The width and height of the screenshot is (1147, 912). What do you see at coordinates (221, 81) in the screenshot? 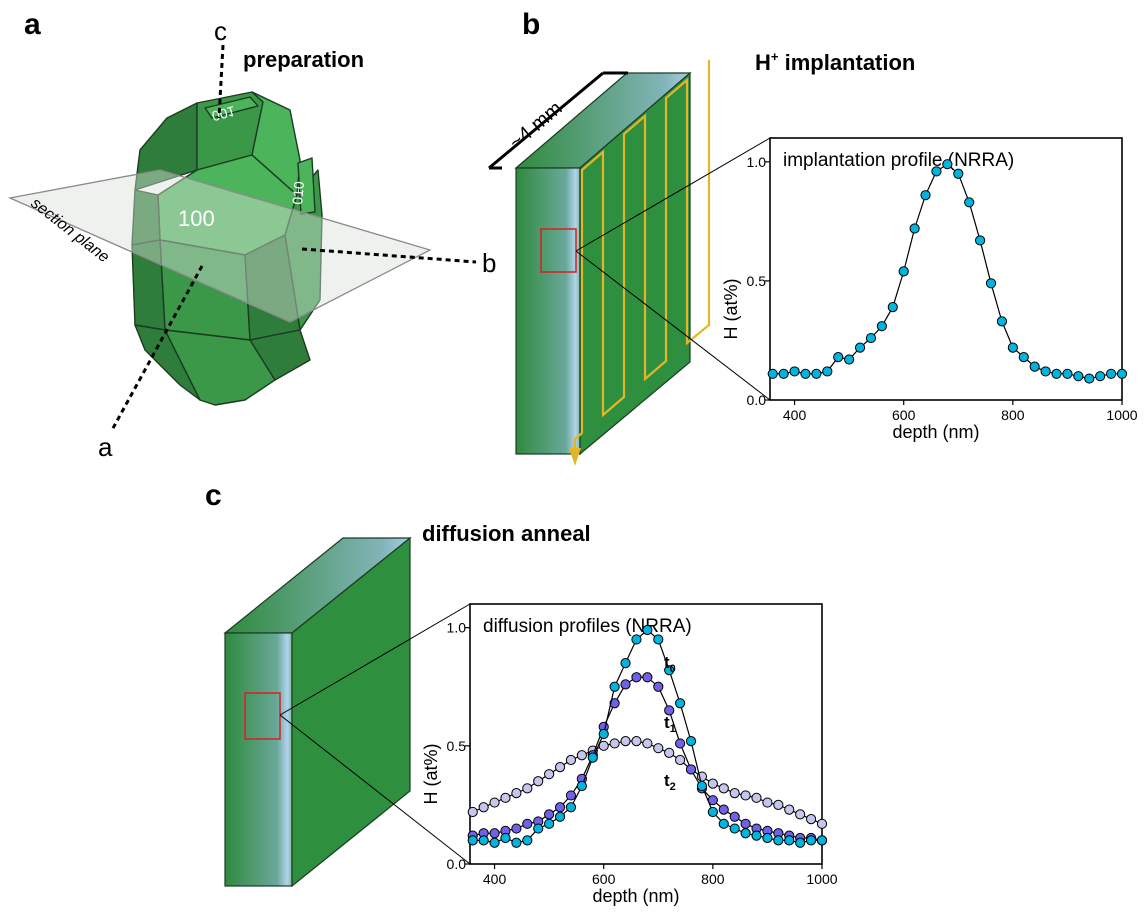
I see `axis-c-line` at bounding box center [221, 81].